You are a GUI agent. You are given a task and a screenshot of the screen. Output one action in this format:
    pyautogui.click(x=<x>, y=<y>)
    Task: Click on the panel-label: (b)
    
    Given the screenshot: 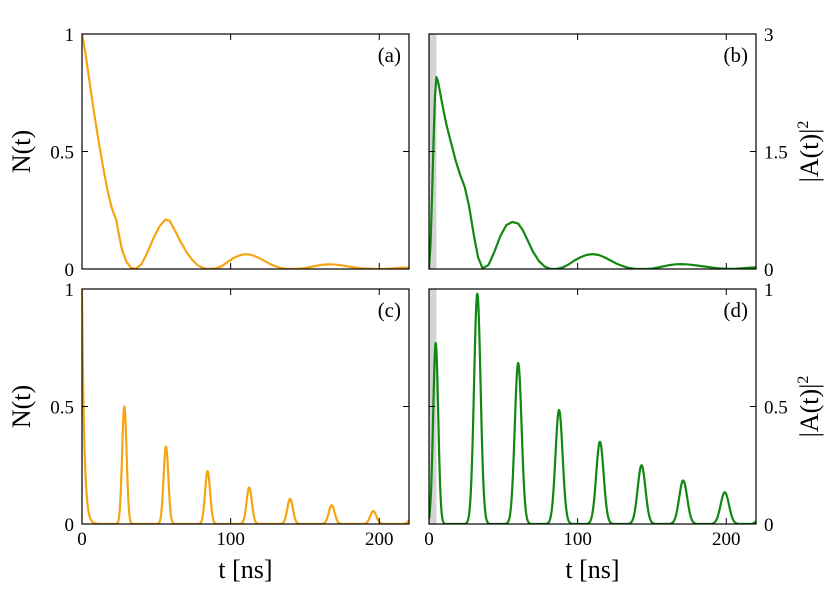 What is the action you would take?
    pyautogui.click(x=736, y=55)
    